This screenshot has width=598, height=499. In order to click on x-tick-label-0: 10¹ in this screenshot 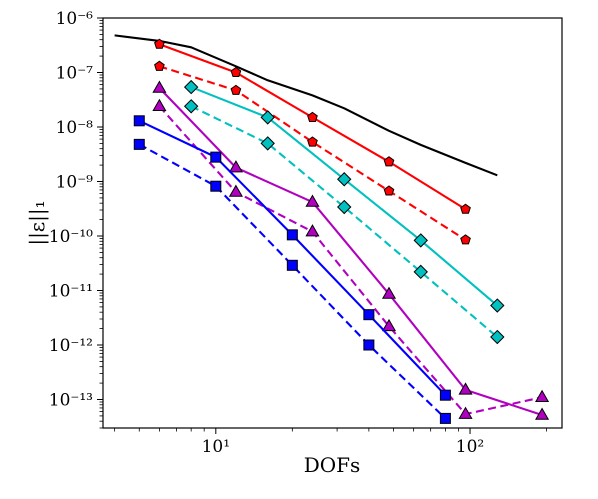, I will do `click(216, 447)`.